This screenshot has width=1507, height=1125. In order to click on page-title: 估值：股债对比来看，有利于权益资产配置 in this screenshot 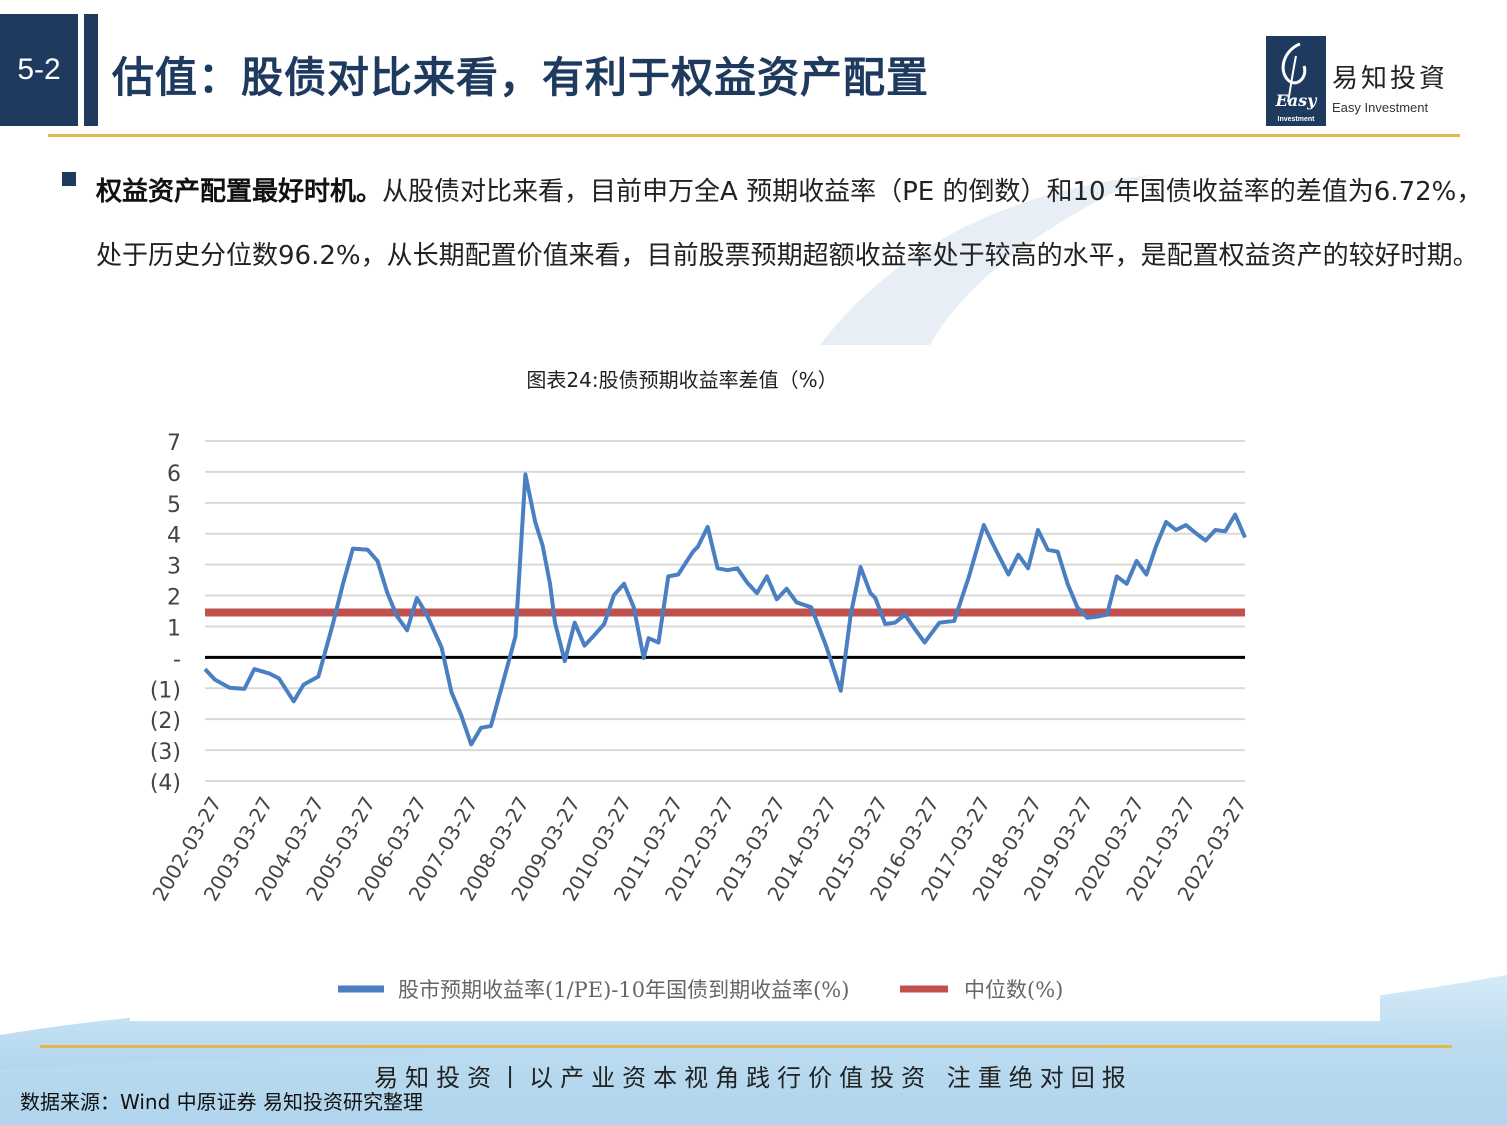, I will do `click(521, 77)`.